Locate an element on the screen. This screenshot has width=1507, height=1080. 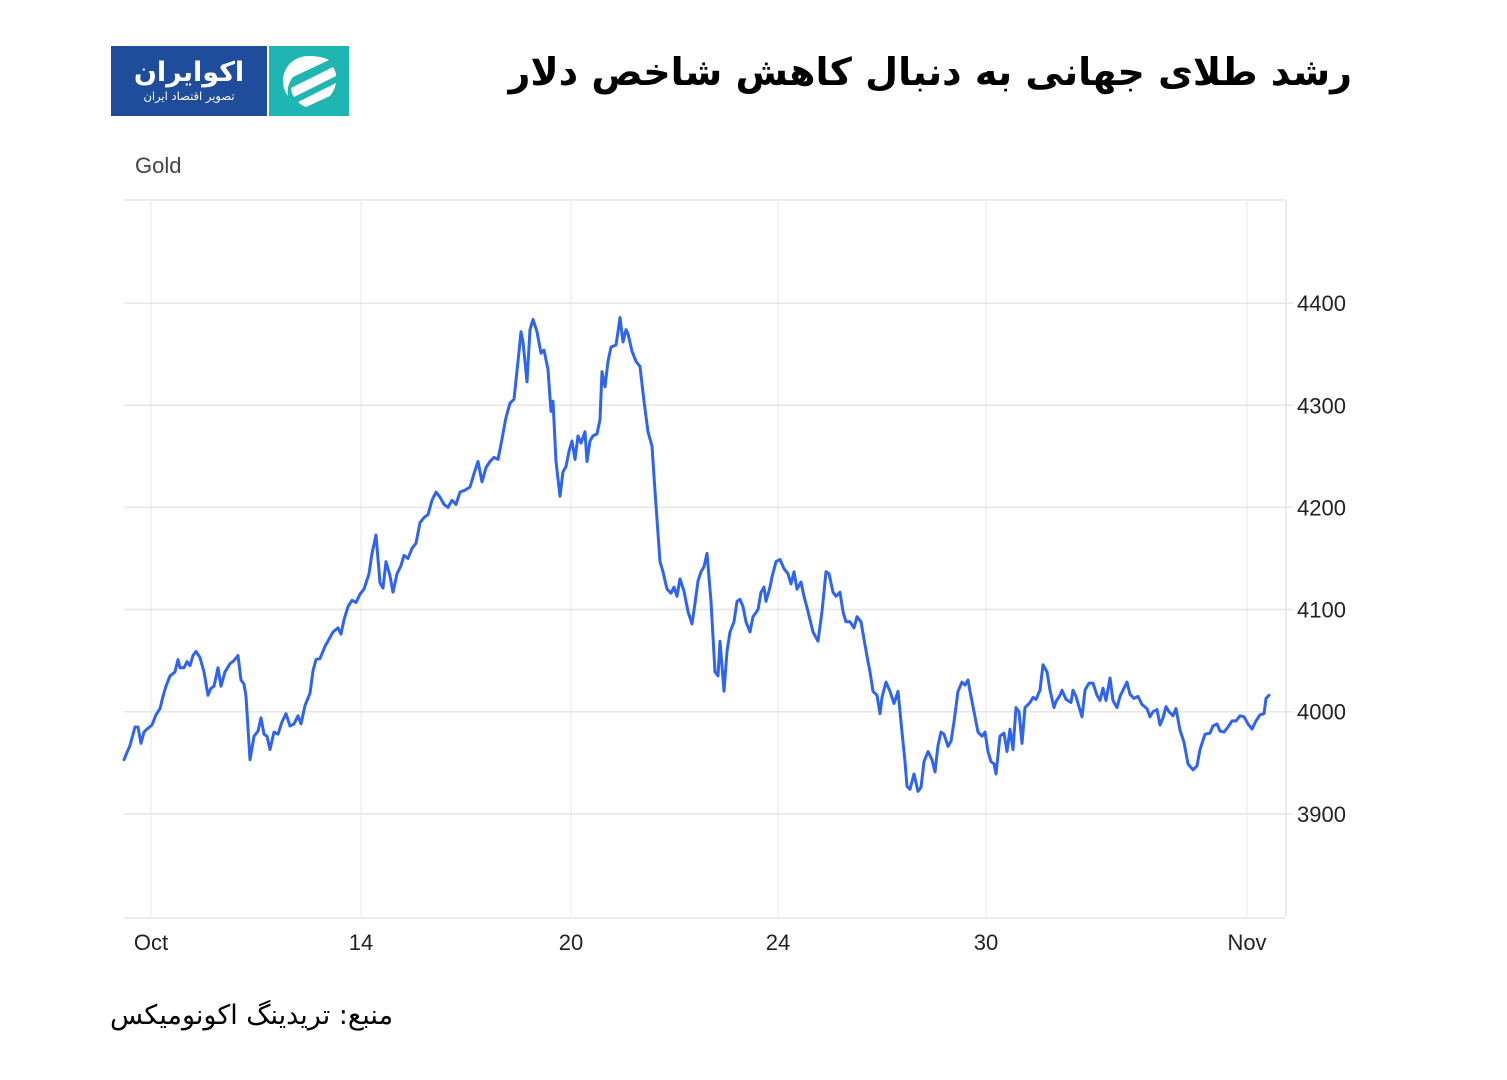
y-axis-labels: 4400 4300 4200 4100 4000 3900 is located at coordinates (1321, 559).